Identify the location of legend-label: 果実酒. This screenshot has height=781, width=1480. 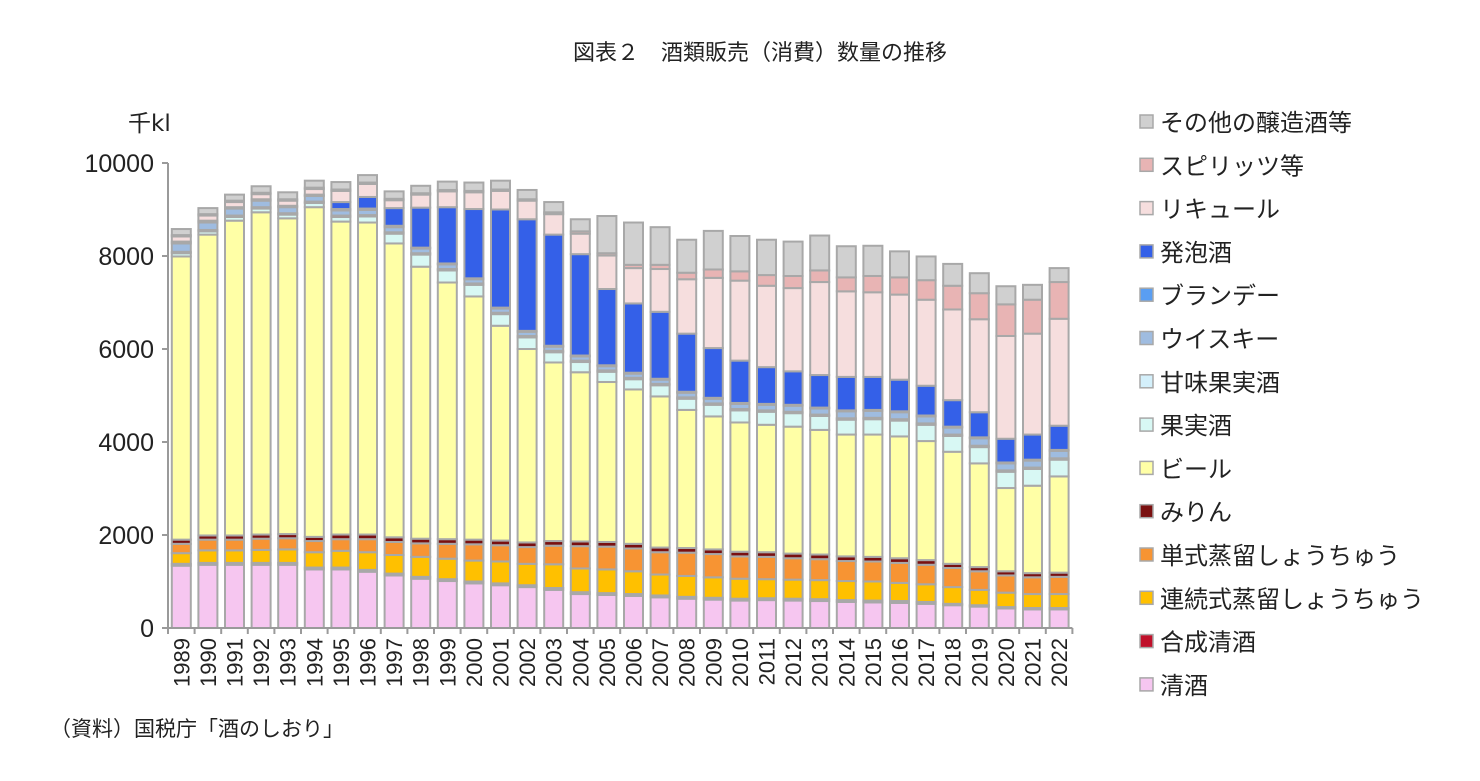
(1196, 426).